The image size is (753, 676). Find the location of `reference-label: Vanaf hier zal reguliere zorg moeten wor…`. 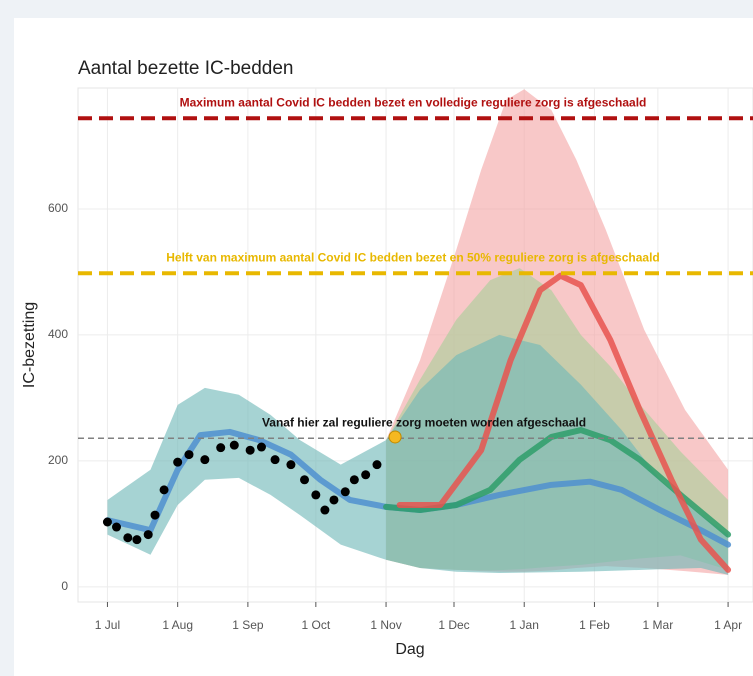

reference-label: Vanaf hier zal reguliere zorg moeten wor… is located at coordinates (424, 422).